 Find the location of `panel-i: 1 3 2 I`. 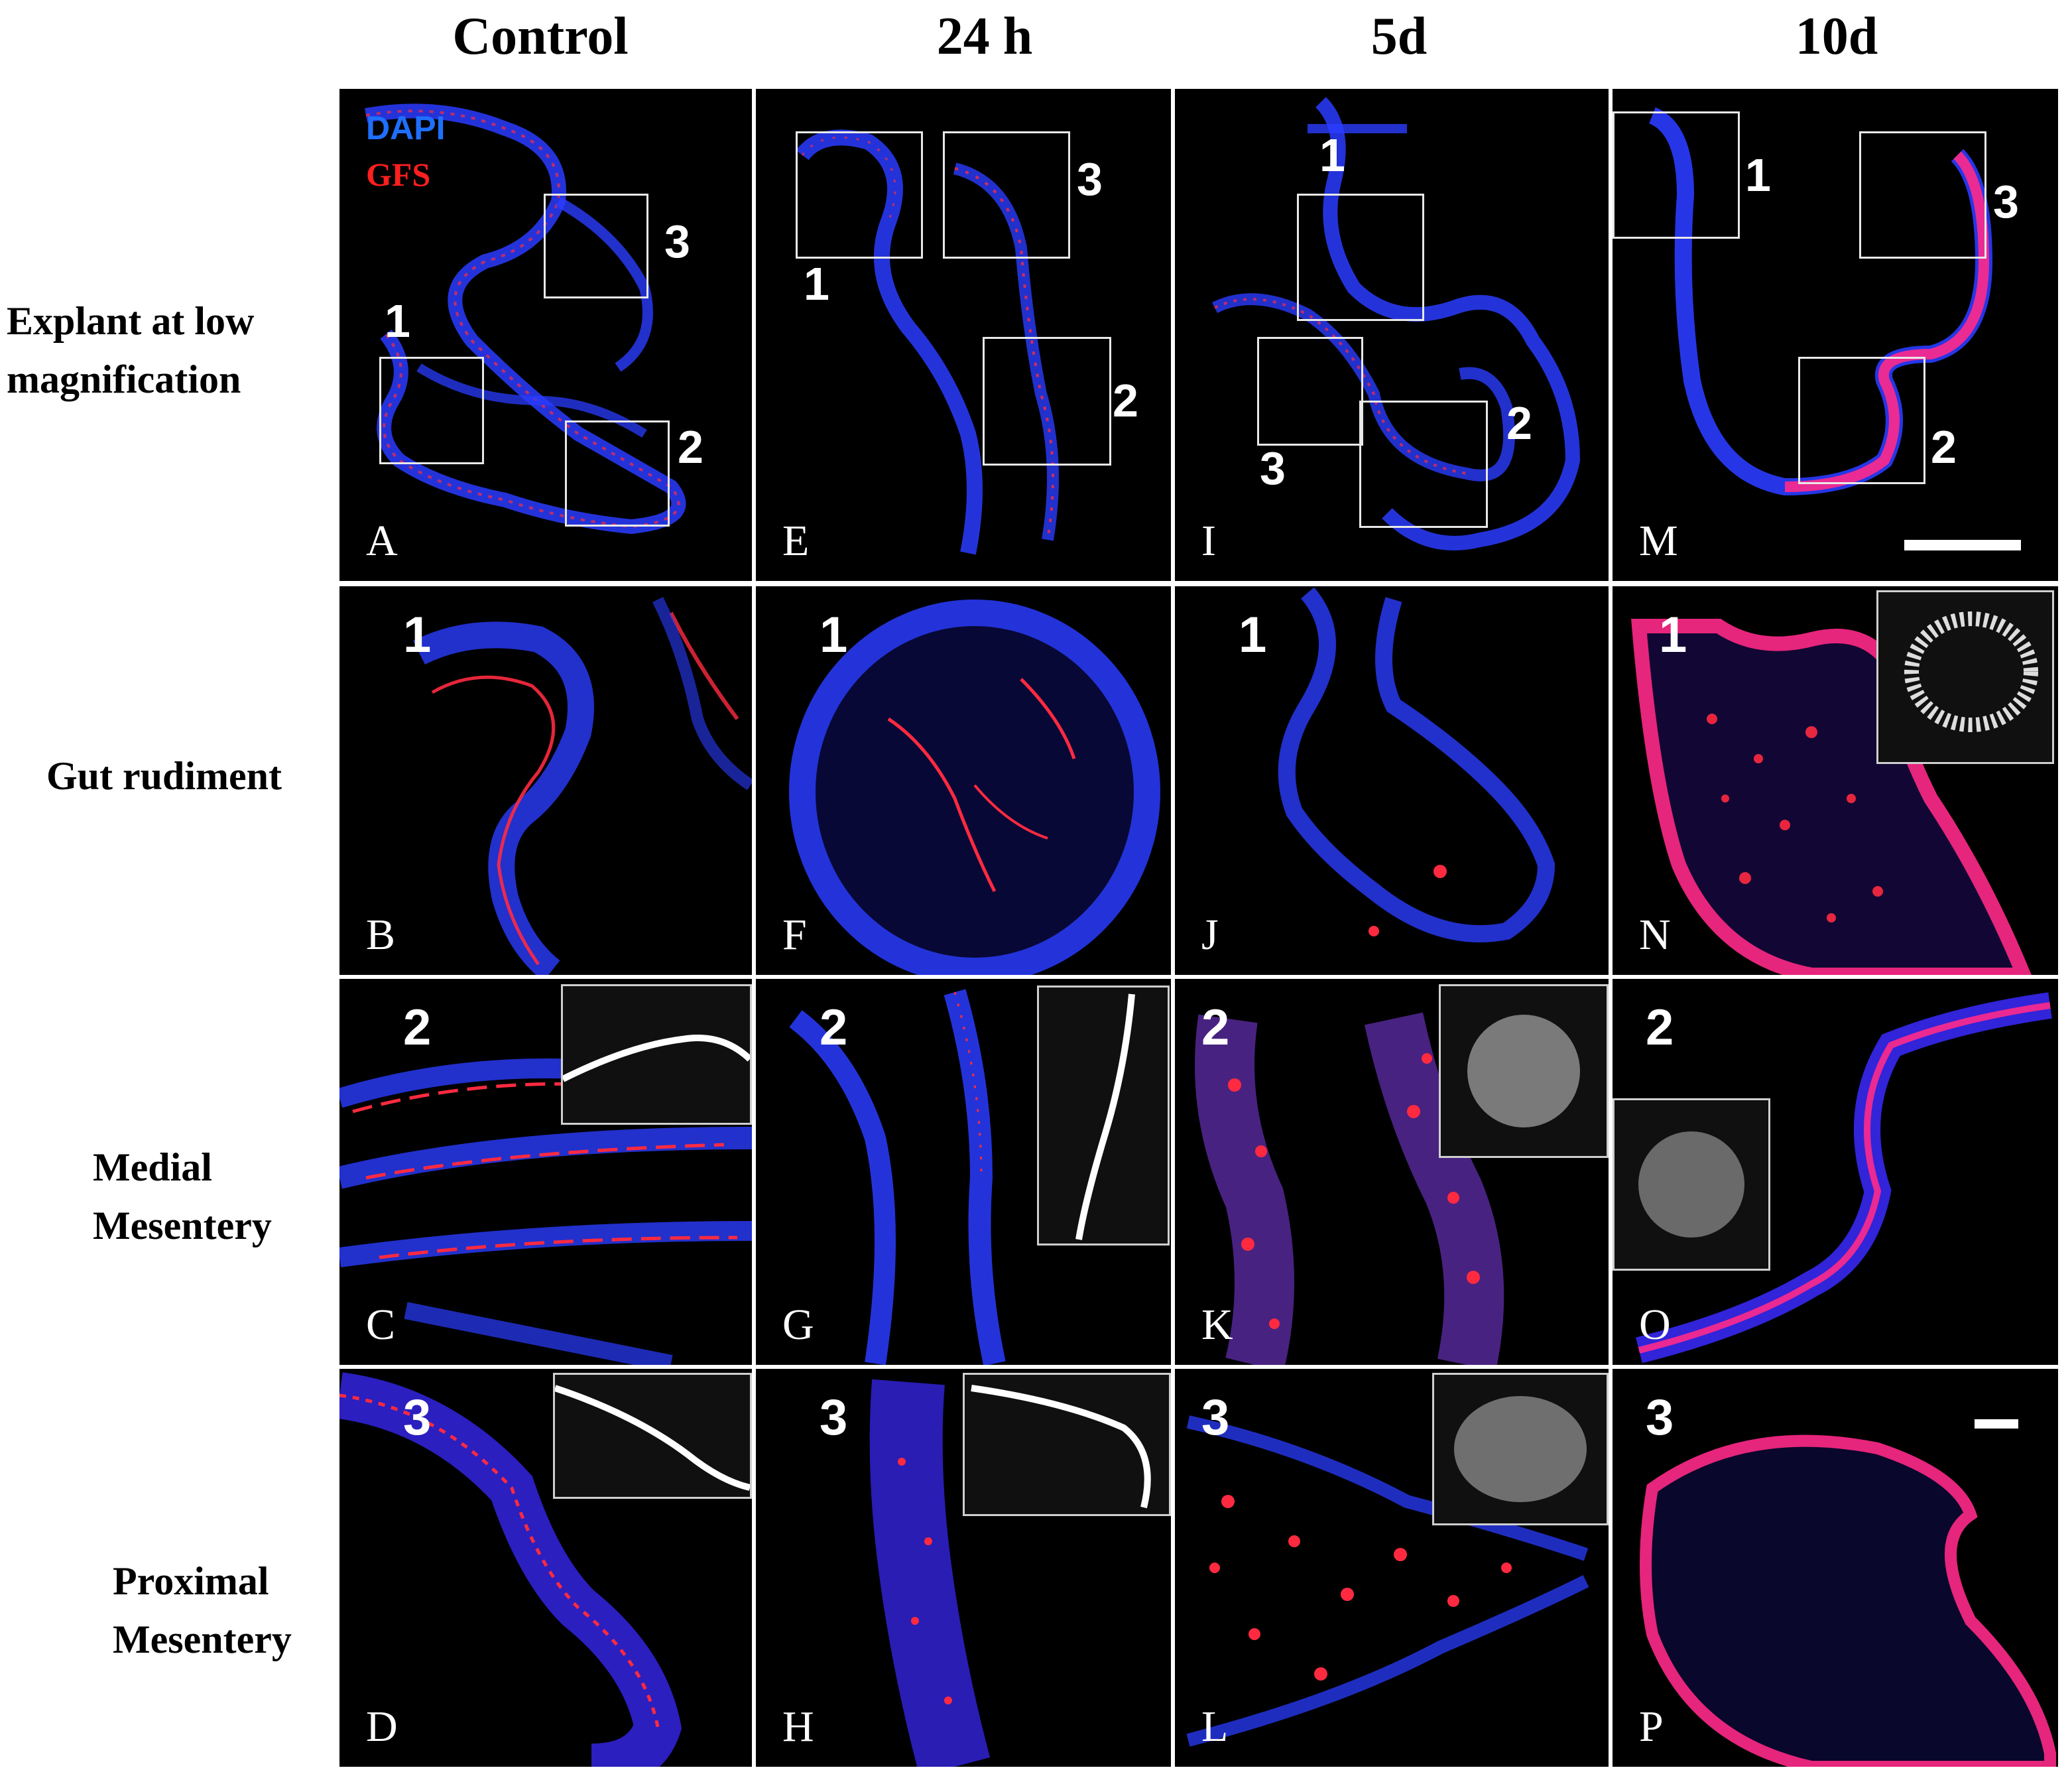

panel-i: 1 3 2 I is located at coordinates (1392, 335).